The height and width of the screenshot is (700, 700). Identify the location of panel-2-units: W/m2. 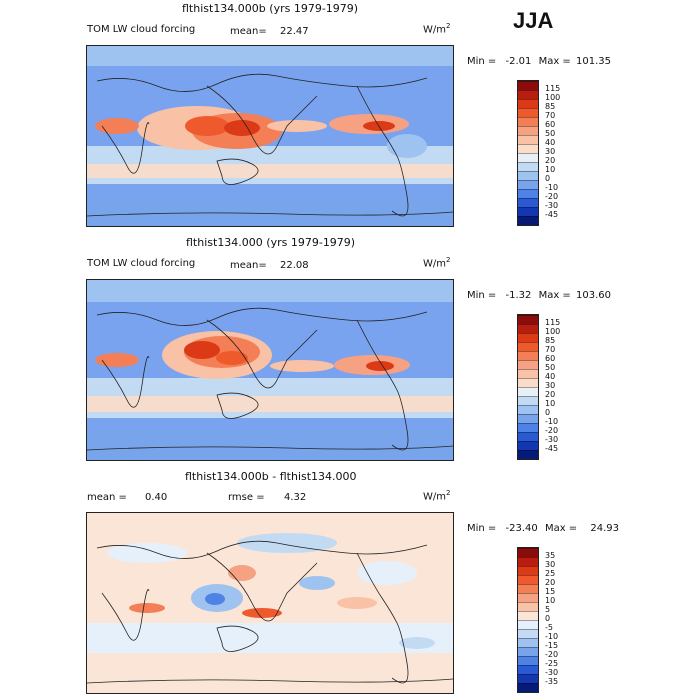
(436, 262).